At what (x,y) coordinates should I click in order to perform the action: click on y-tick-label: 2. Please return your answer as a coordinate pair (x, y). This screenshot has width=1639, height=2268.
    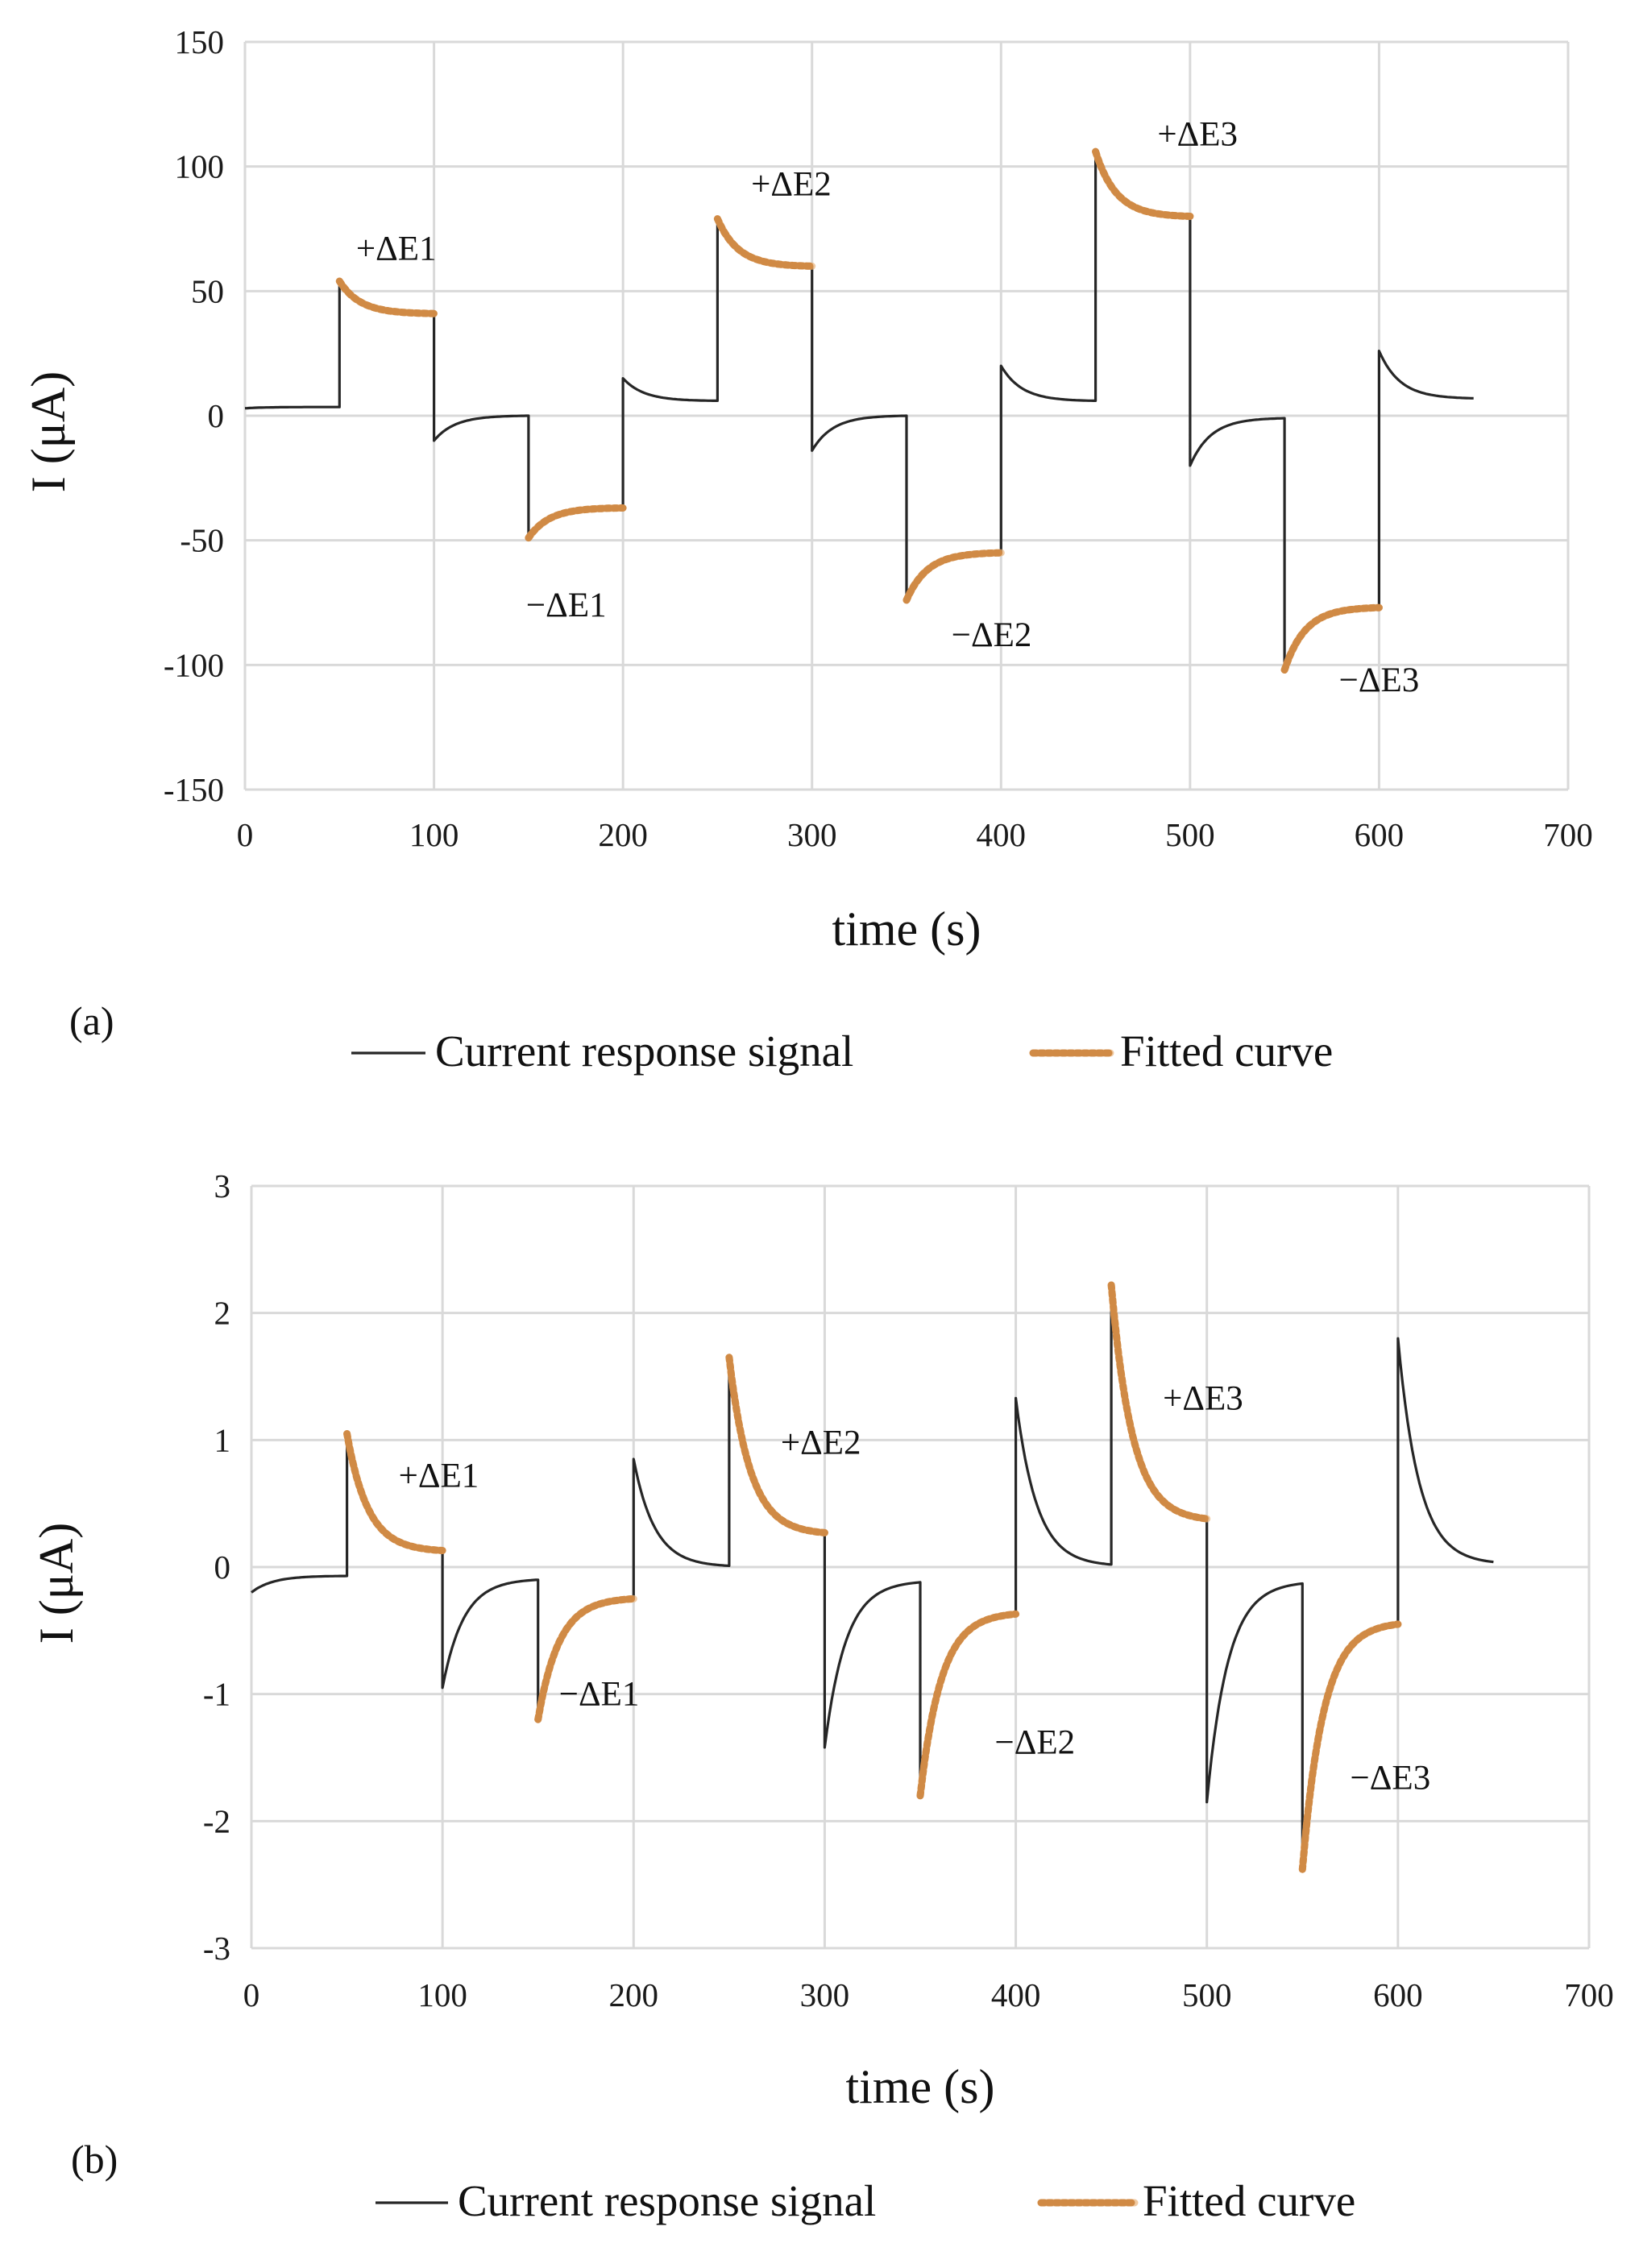
    Looking at the image, I should click on (222, 1313).